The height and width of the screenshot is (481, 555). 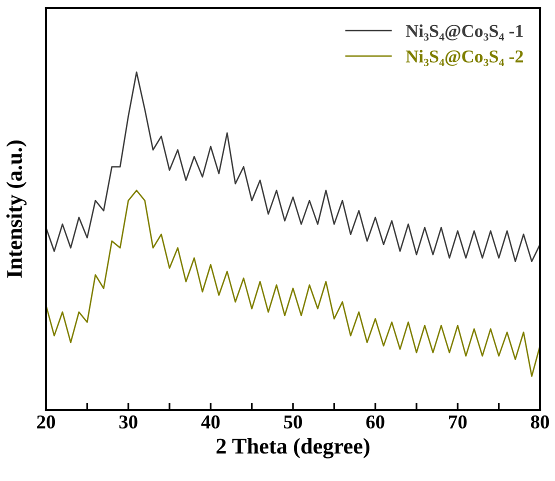 What do you see at coordinates (16, 209) in the screenshot?
I see `y-axis-title: Intensity (a.u.)` at bounding box center [16, 209].